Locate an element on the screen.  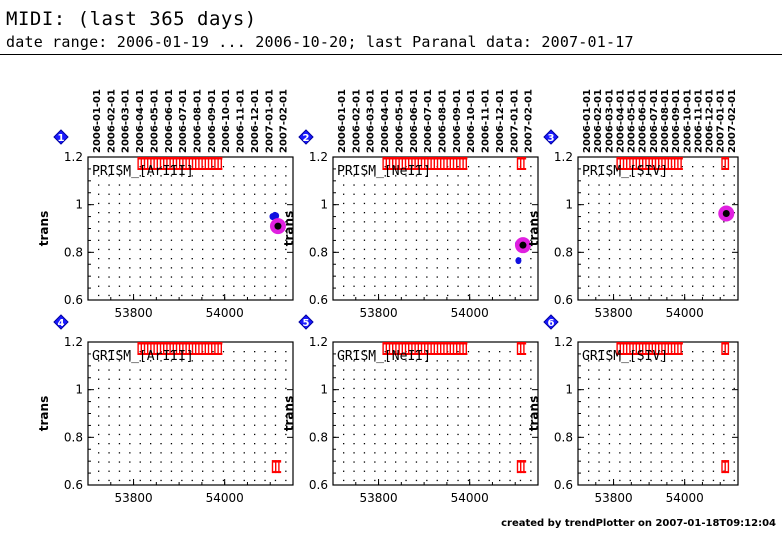
page-title: MIDI: (last 365 days) is located at coordinates (131, 19).